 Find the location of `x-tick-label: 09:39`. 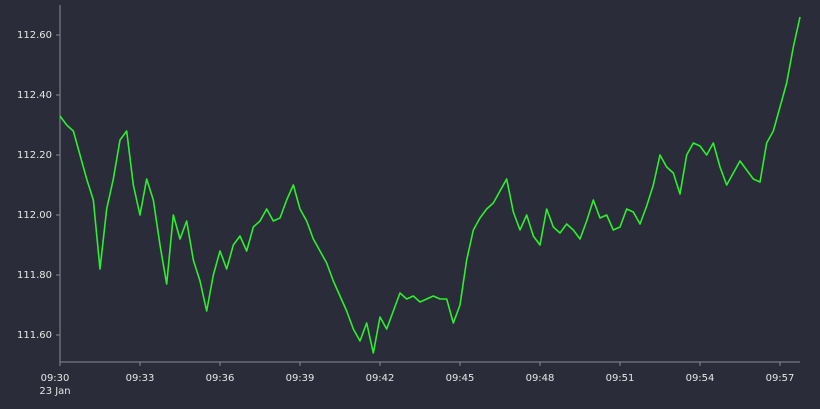

x-tick-label: 09:39 is located at coordinates (300, 378).